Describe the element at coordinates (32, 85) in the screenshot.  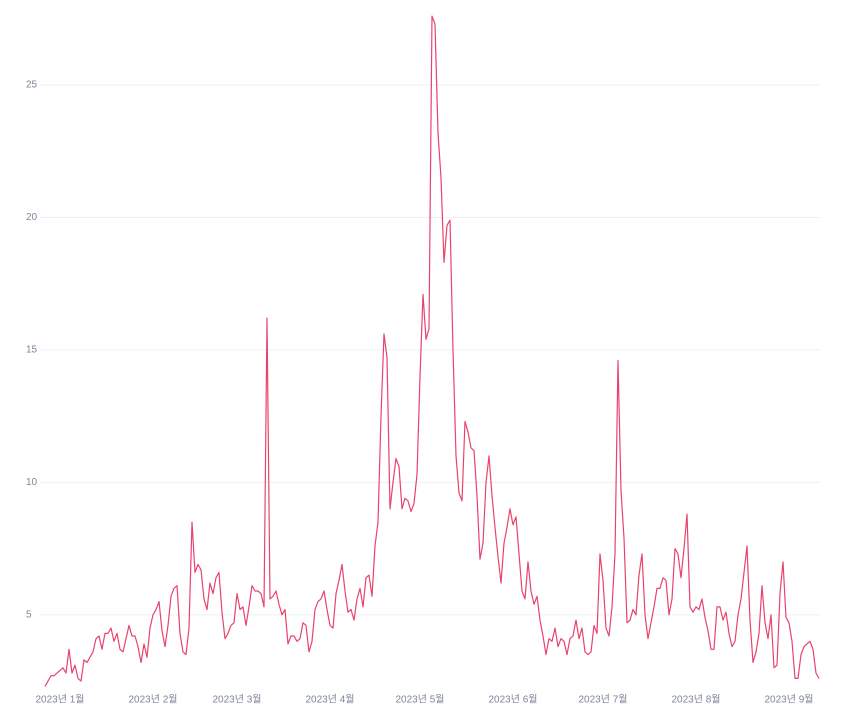
I see `y-tick-label: 25` at that location.